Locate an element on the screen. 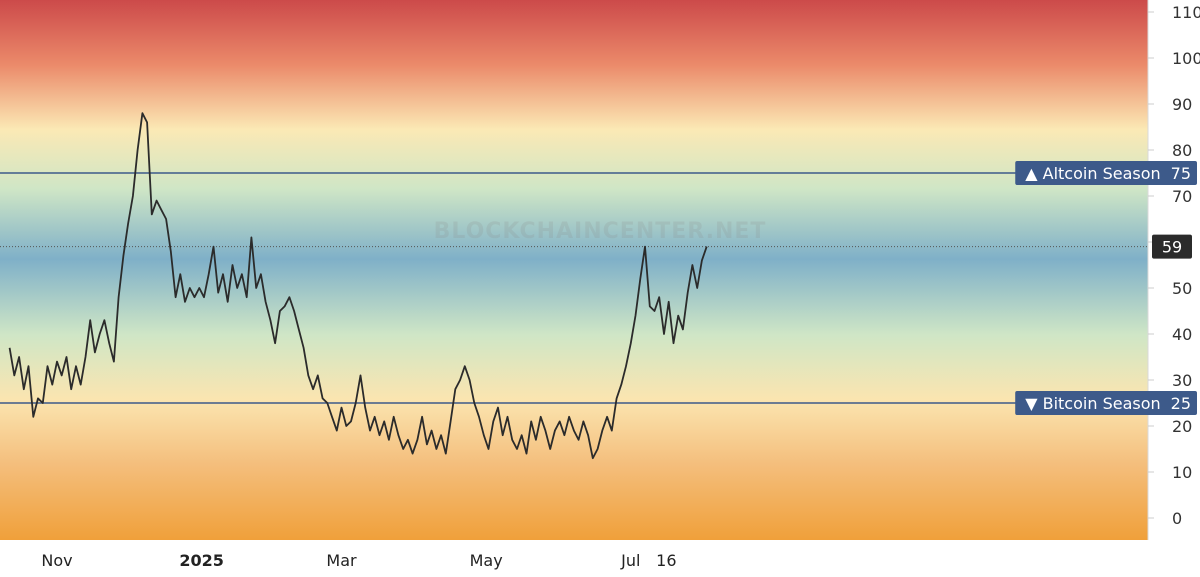 The height and width of the screenshot is (577, 1200). current-value-label: 59 is located at coordinates (1172, 247).